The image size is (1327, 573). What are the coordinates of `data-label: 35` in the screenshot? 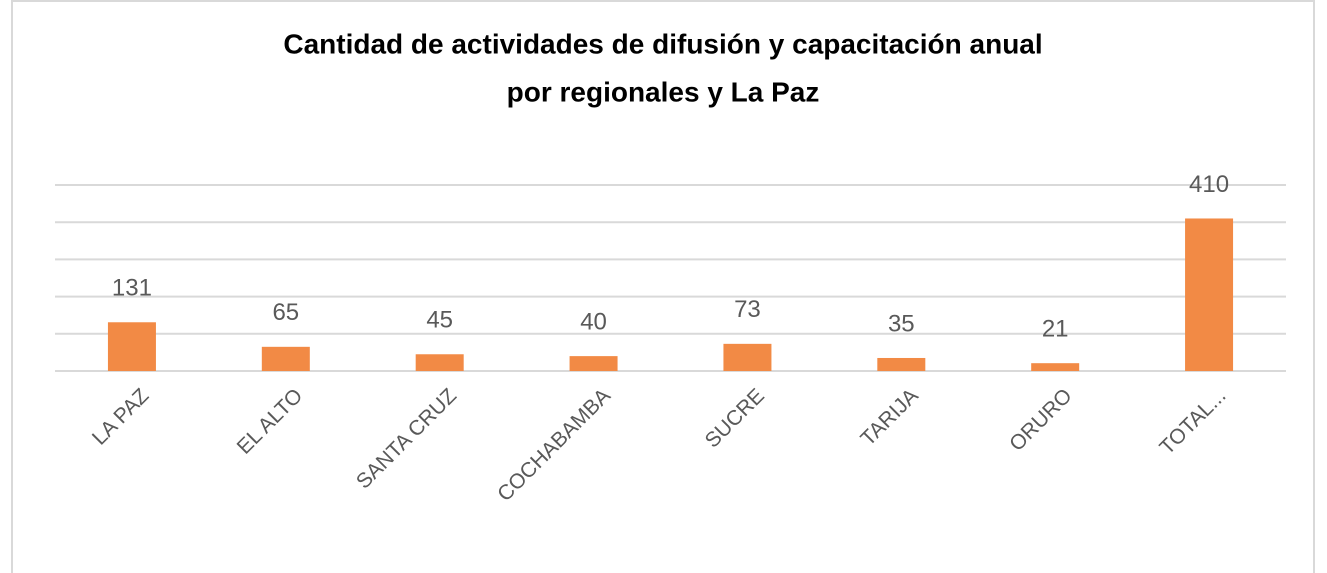 It's located at (901, 323).